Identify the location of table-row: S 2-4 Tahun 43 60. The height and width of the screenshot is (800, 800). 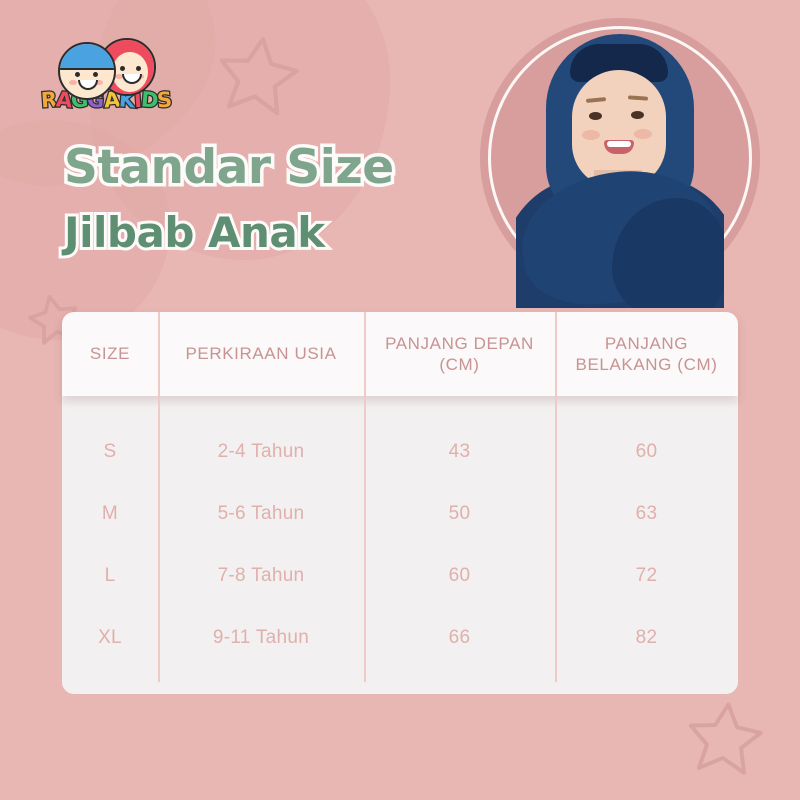
(400, 452).